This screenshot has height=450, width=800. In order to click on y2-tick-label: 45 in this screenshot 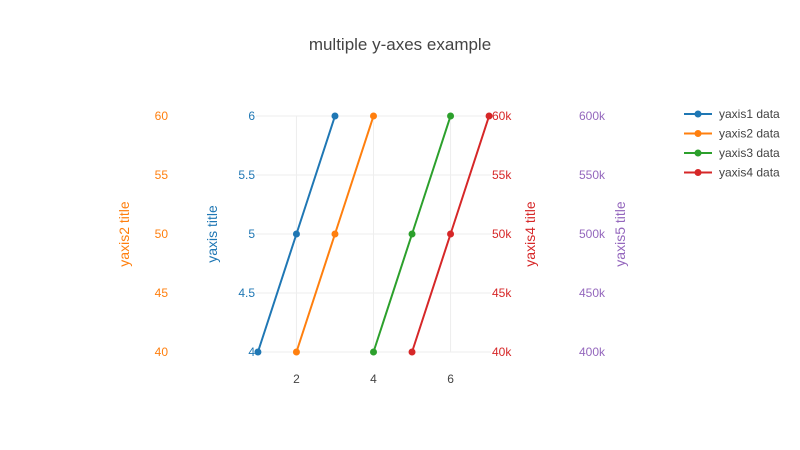, I will do `click(162, 293)`.